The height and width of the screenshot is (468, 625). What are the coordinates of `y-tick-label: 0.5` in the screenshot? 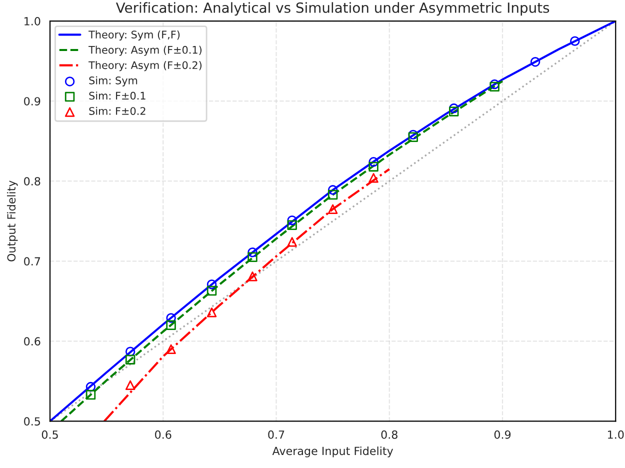 It's located at (32, 421).